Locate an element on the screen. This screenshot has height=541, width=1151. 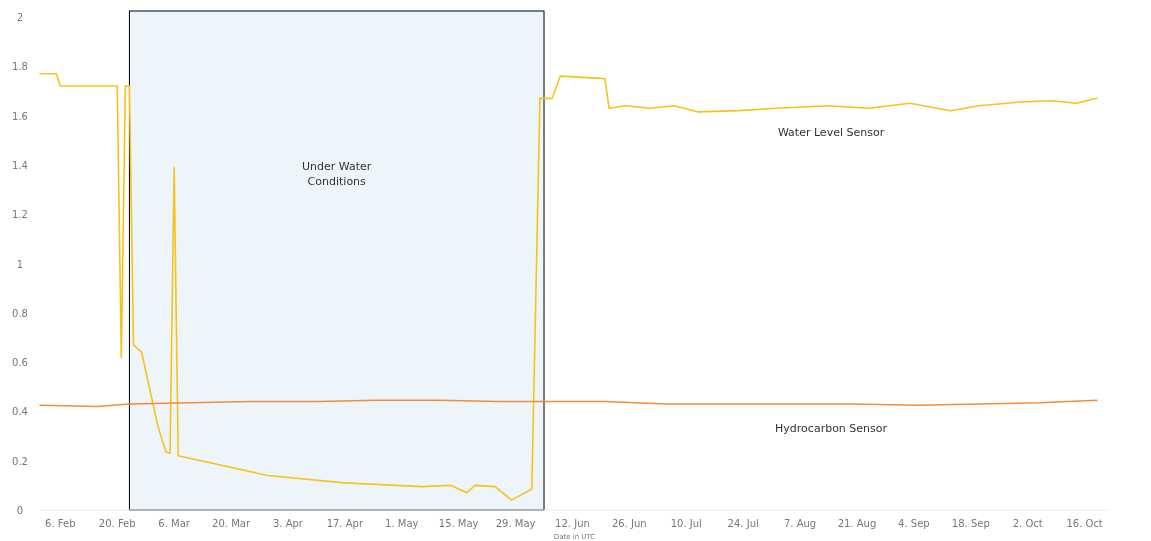
x-tick-label: 20. Mar is located at coordinates (231, 523).